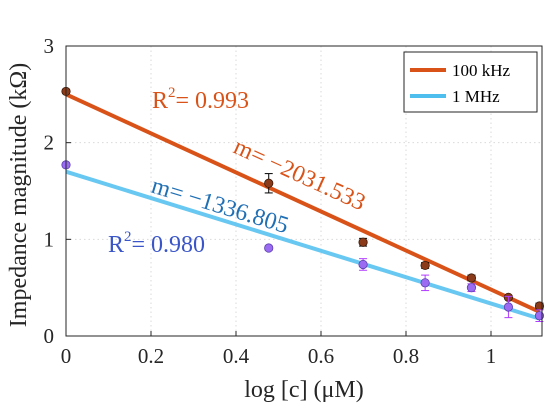 The height and width of the screenshot is (418, 550). I want to click on y-tick-label: 1, so click(49, 239).